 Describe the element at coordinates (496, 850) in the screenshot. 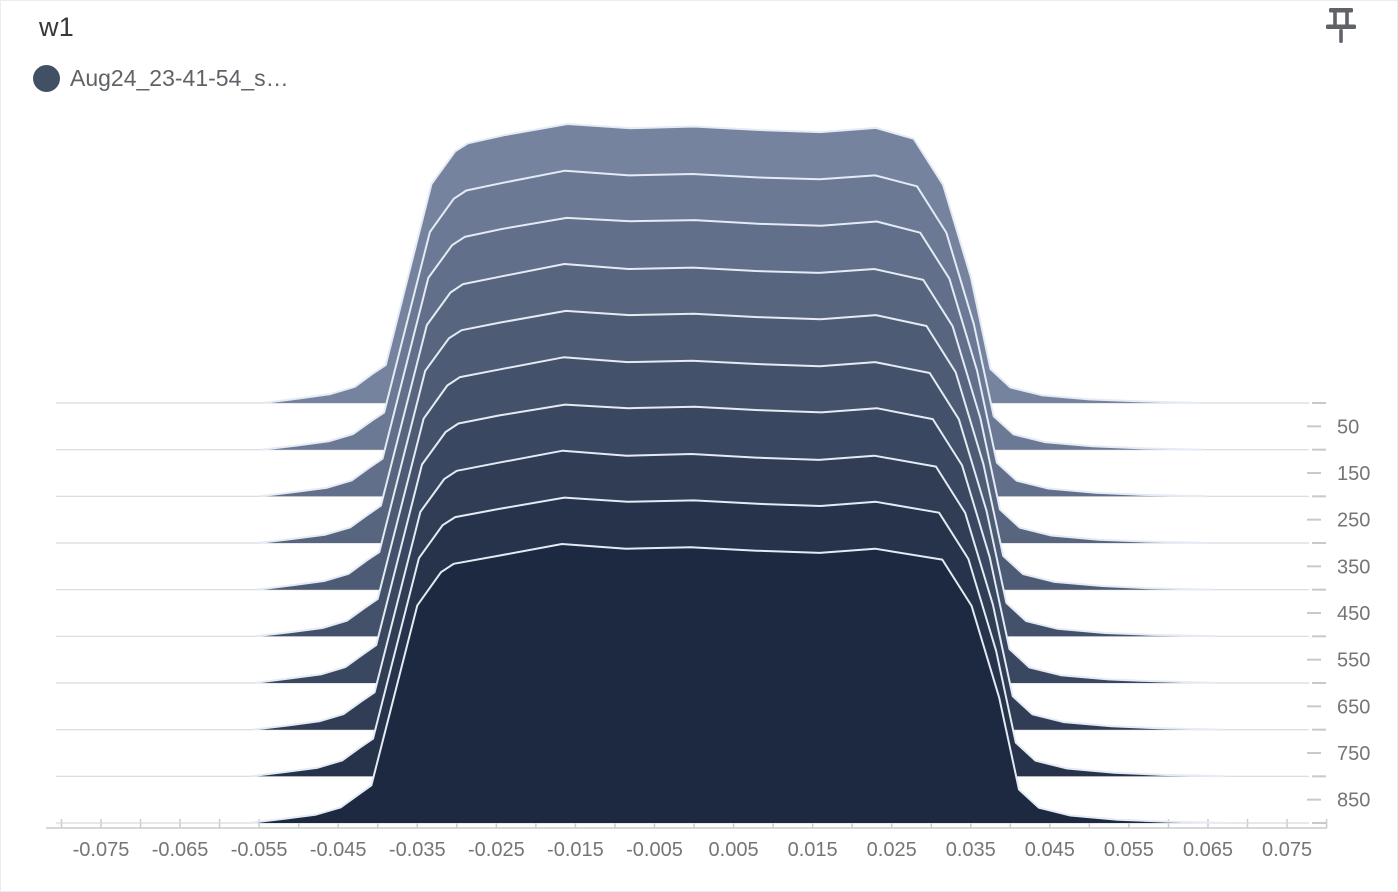

I see `svg-text: -0.025` at that location.